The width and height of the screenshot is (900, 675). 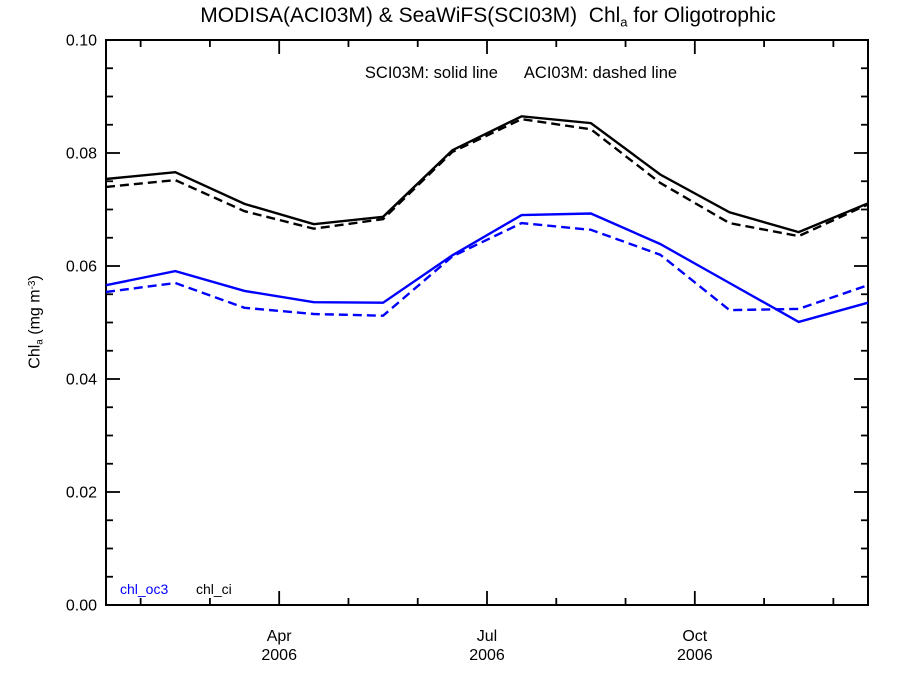 What do you see at coordinates (624, 22) in the screenshot?
I see `chart-title-subscript: a` at bounding box center [624, 22].